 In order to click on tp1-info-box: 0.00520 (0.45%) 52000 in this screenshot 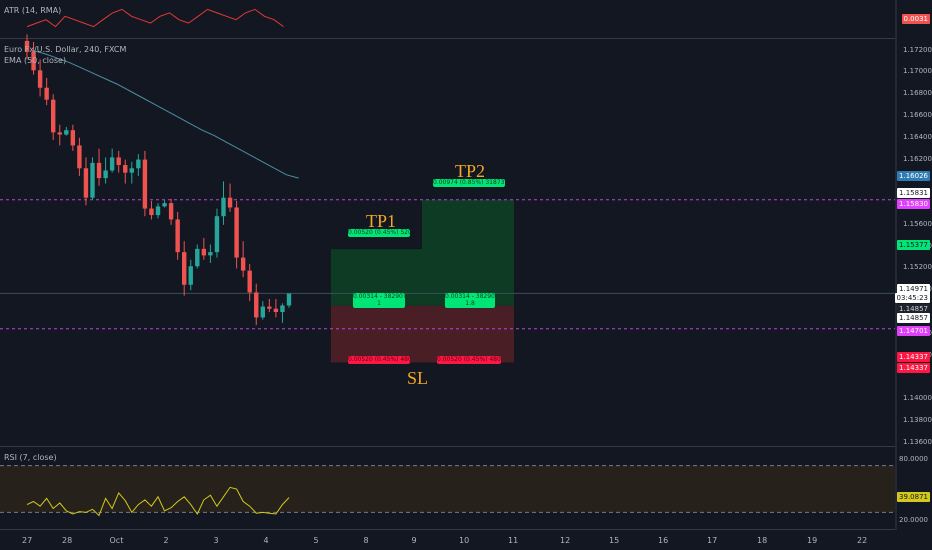, I will do `click(379, 233)`.